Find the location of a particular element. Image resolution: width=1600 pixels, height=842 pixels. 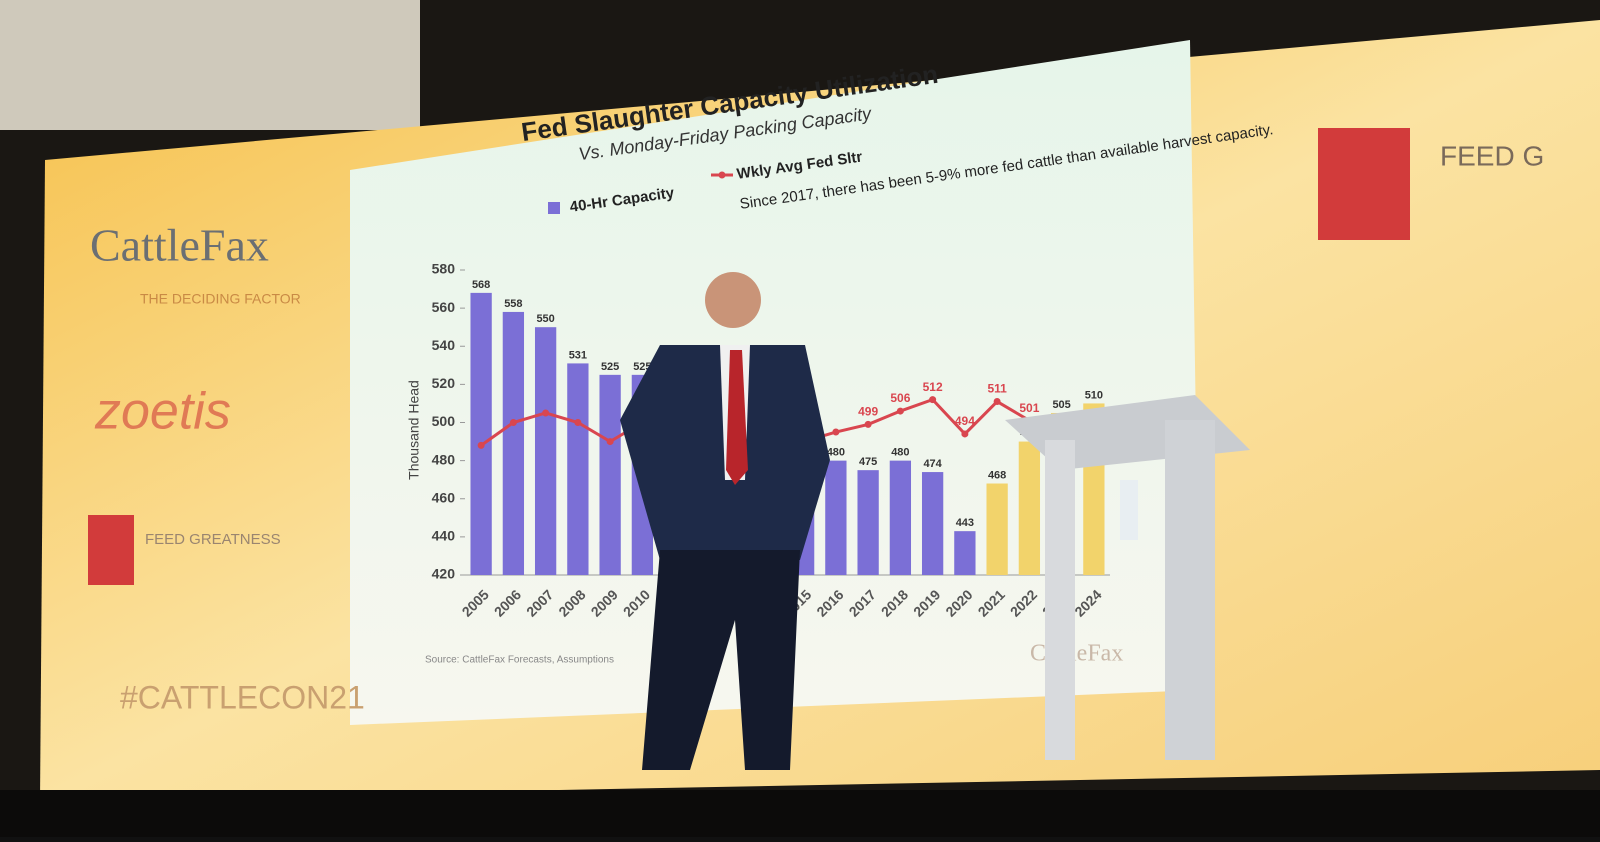

data-label: 443 is located at coordinates (965, 523).